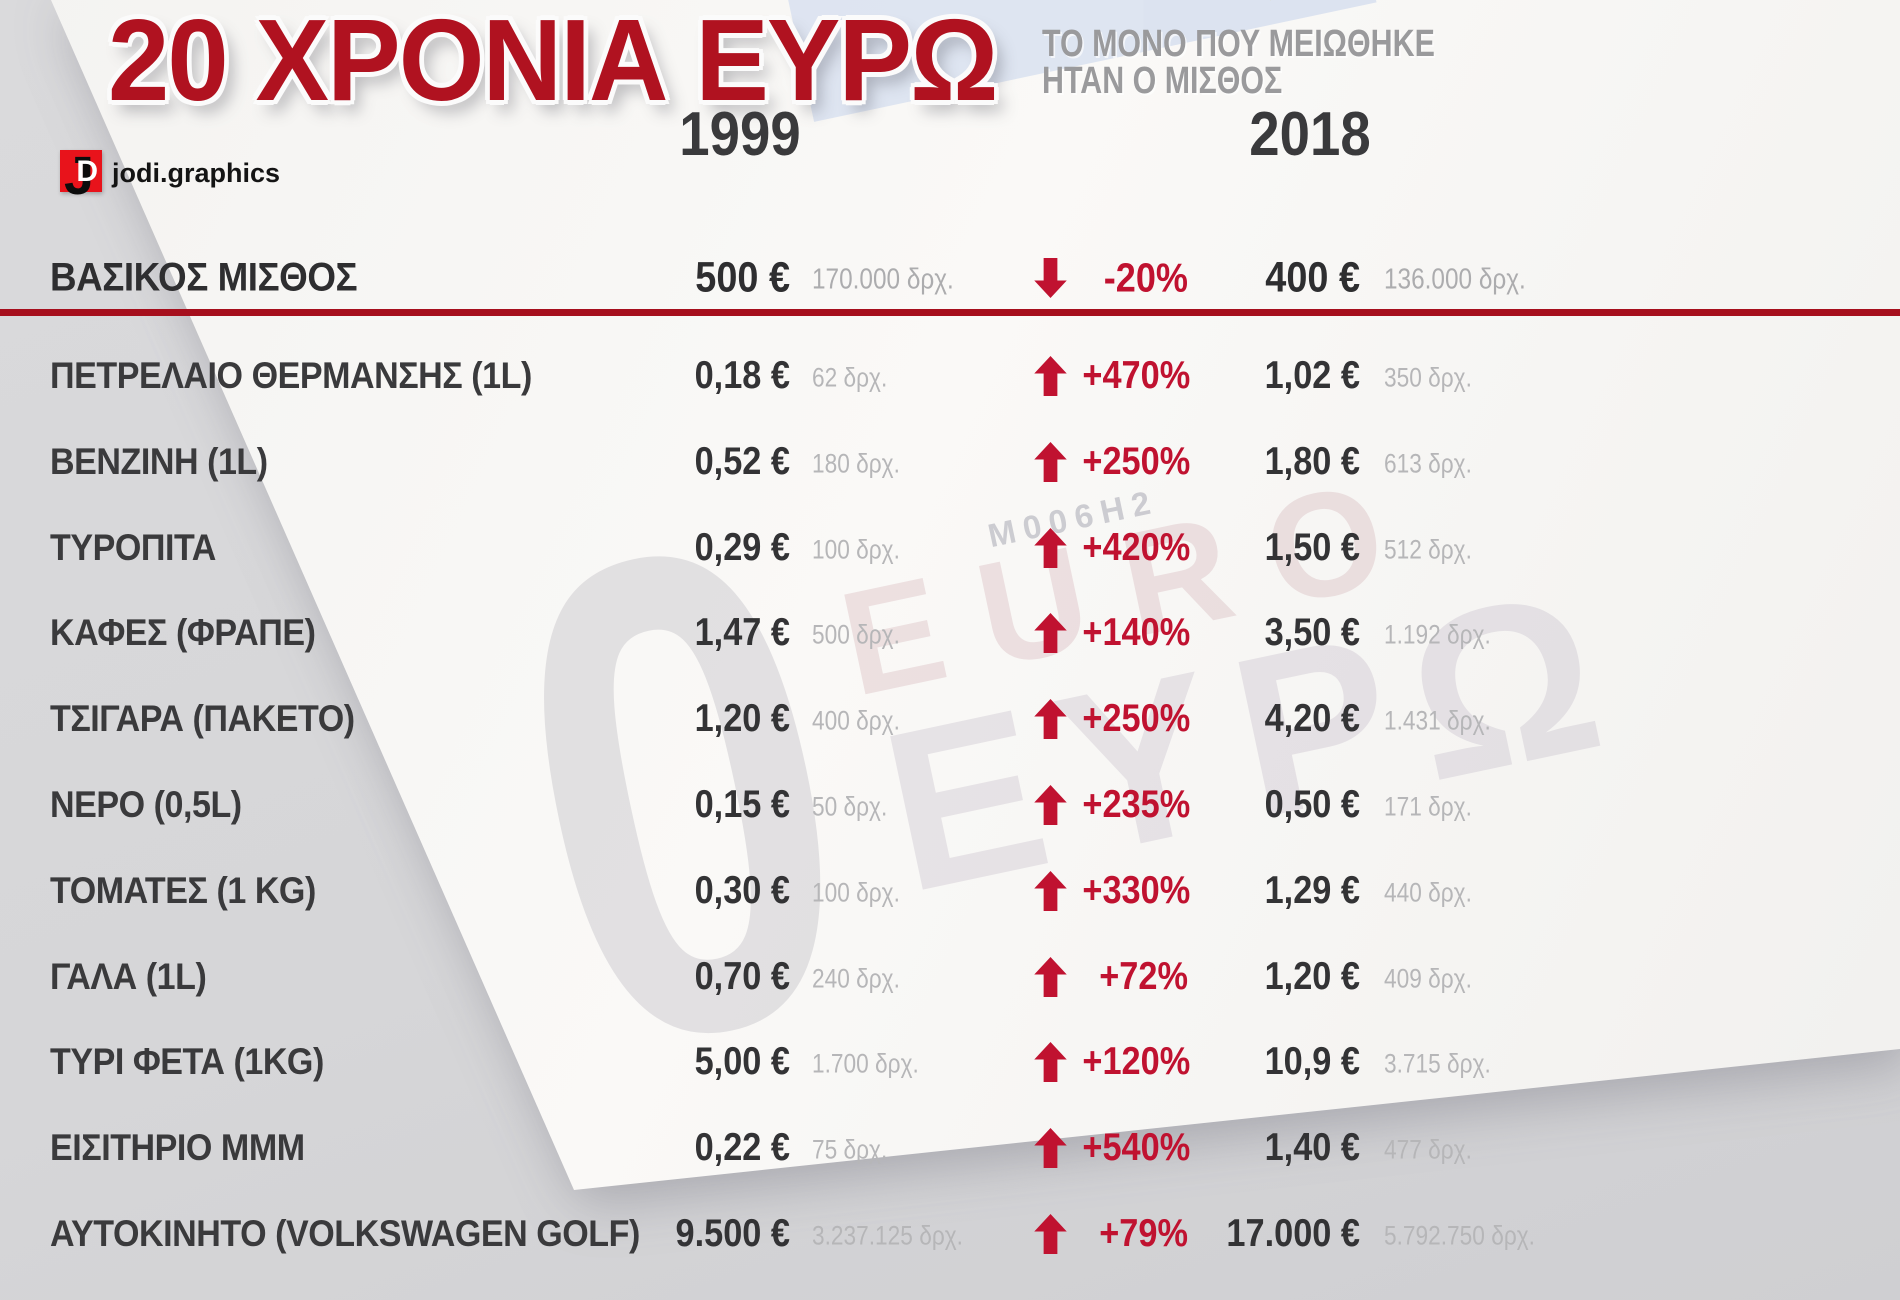  Describe the element at coordinates (1312, 277) in the screenshot. I see `price-2018-eur: 400 €` at that location.